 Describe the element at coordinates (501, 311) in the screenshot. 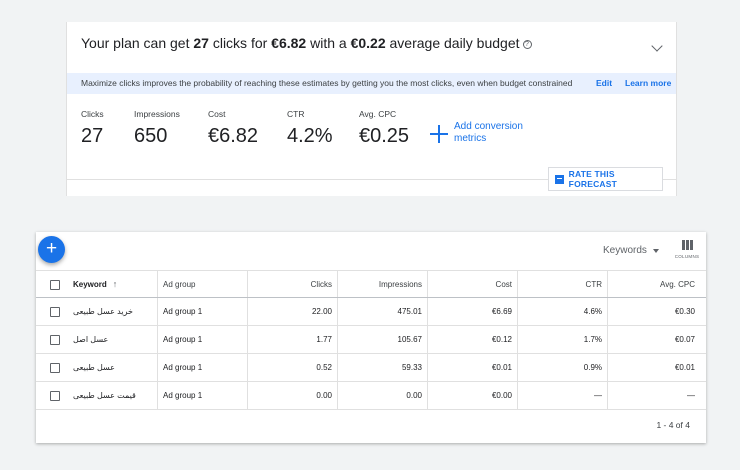

I see `cost-cell: €6.69` at that location.